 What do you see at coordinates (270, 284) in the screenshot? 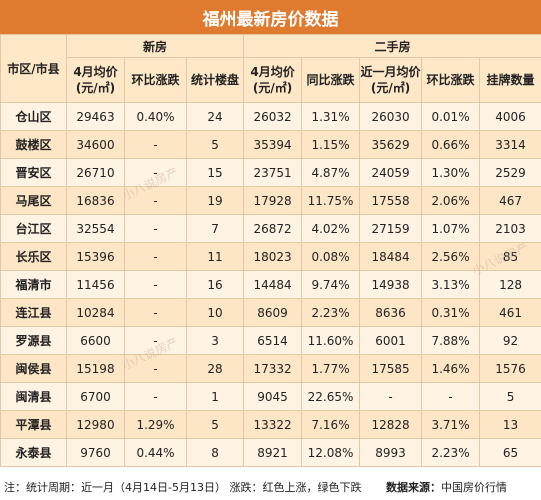
I see `table-row: 福清市 11456-16 14484 9.74% 14938 3.13% 128` at bounding box center [270, 284].